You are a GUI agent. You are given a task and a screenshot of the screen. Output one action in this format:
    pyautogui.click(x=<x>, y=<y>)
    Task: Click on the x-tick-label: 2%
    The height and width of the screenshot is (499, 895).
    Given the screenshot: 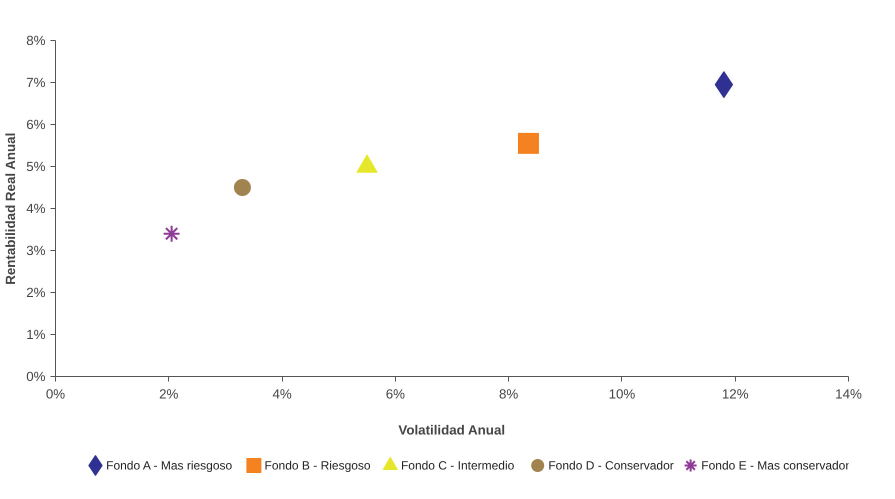 What is the action you would take?
    pyautogui.click(x=169, y=394)
    